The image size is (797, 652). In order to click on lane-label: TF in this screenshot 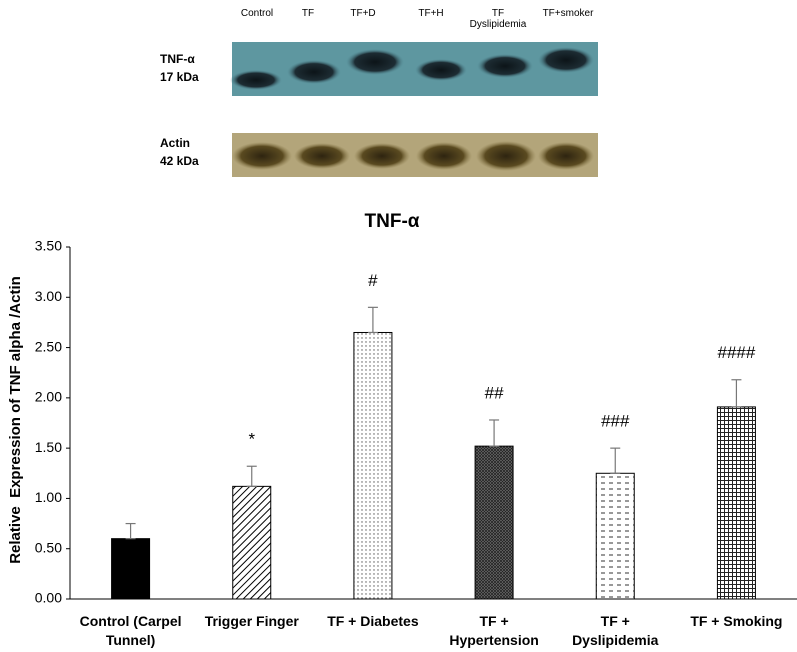, I will do `click(308, 13)`.